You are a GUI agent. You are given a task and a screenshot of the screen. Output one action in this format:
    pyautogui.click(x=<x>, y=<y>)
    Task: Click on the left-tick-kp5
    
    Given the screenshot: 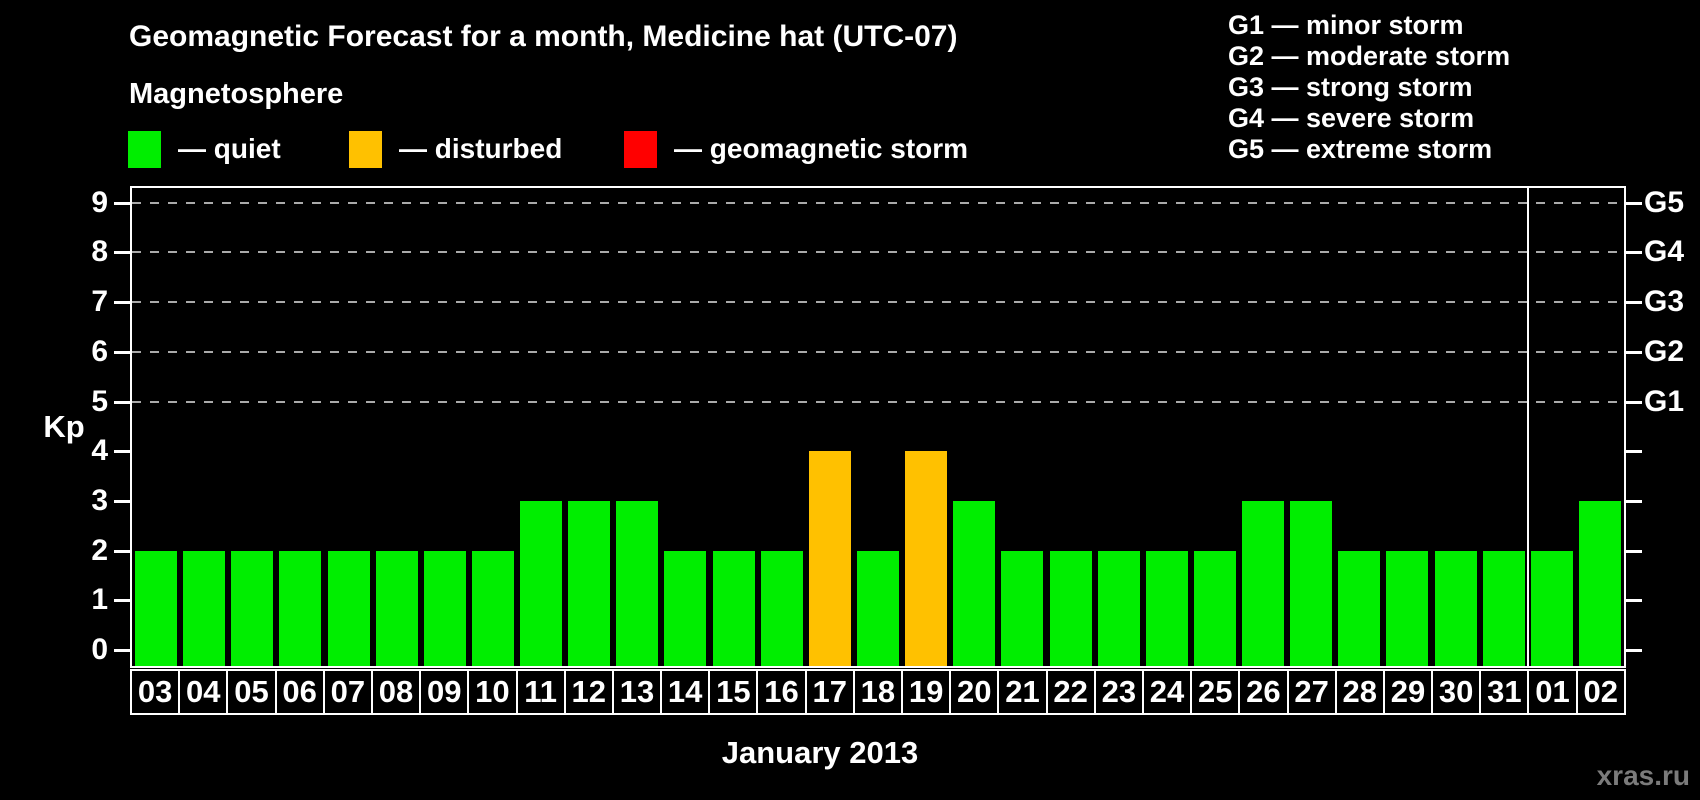 What is the action you would take?
    pyautogui.click(x=122, y=402)
    